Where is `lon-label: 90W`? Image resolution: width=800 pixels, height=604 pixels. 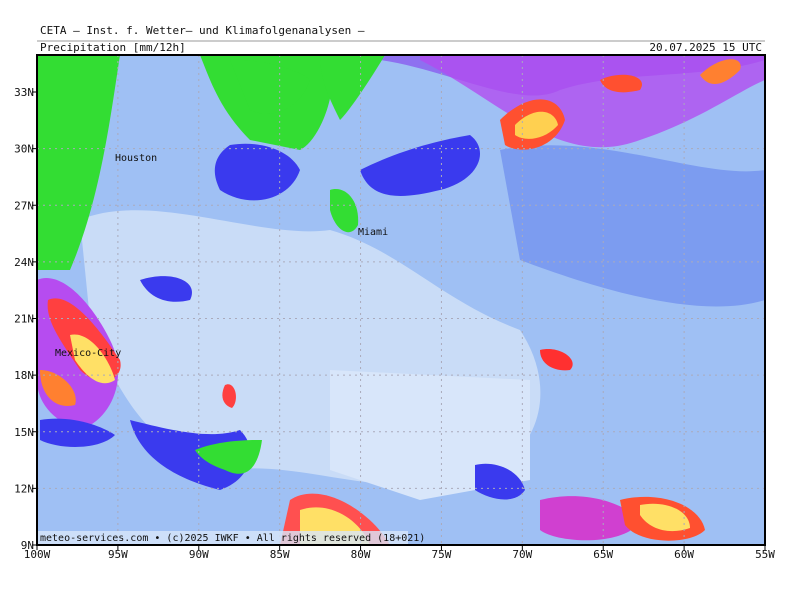 lon-label: 90W is located at coordinates (199, 554).